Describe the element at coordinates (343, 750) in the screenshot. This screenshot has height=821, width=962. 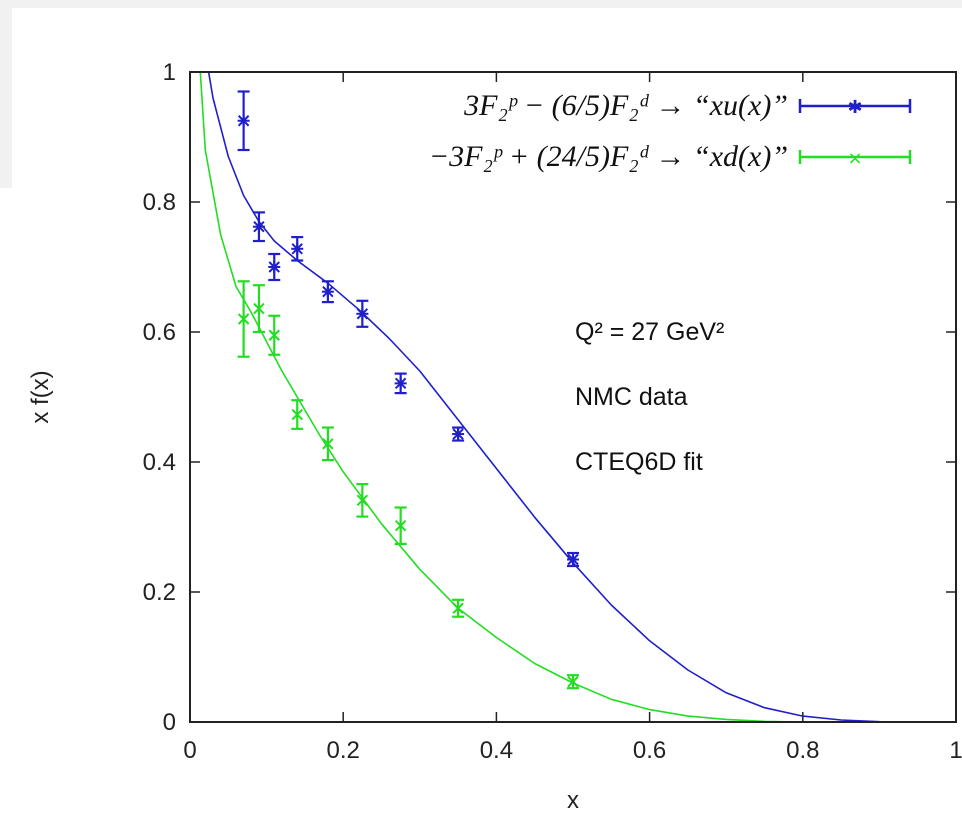
I see `x-tick-label: 0.2` at that location.